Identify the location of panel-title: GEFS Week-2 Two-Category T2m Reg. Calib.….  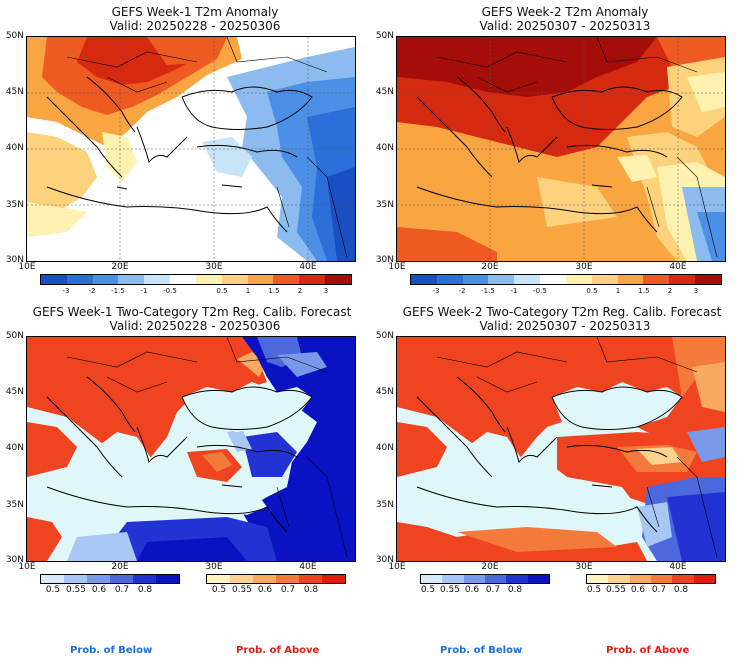
(562, 312).